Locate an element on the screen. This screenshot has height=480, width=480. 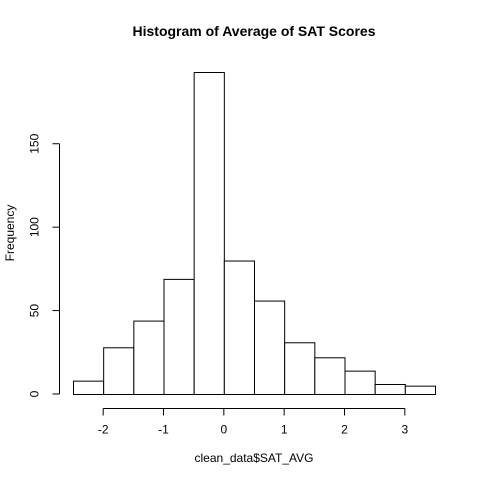
x-tick-label: 2 is located at coordinates (344, 430).